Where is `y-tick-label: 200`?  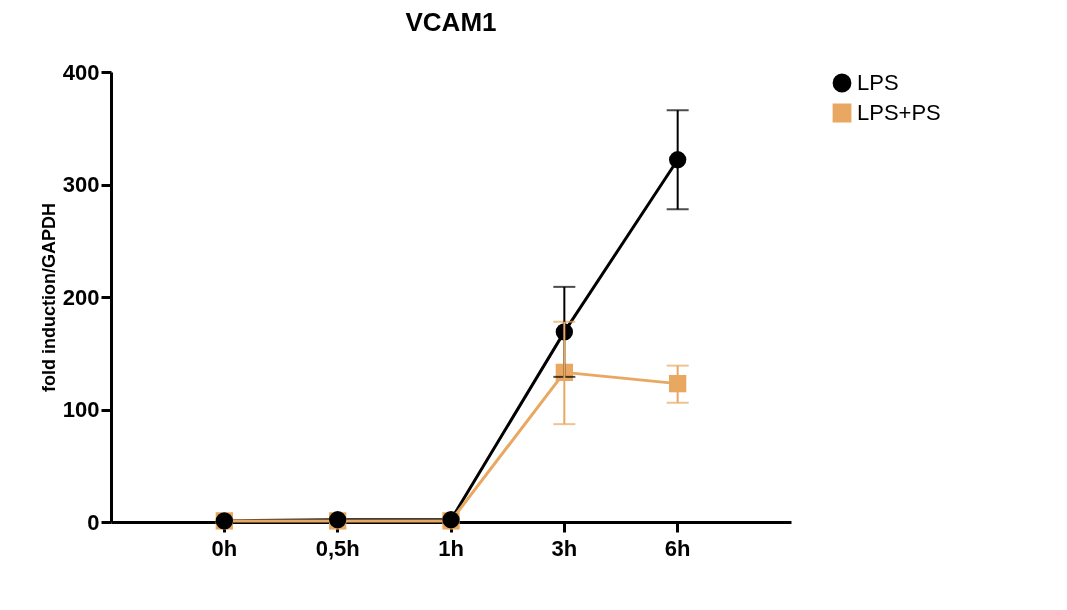
y-tick-label: 200 is located at coordinates (81, 297).